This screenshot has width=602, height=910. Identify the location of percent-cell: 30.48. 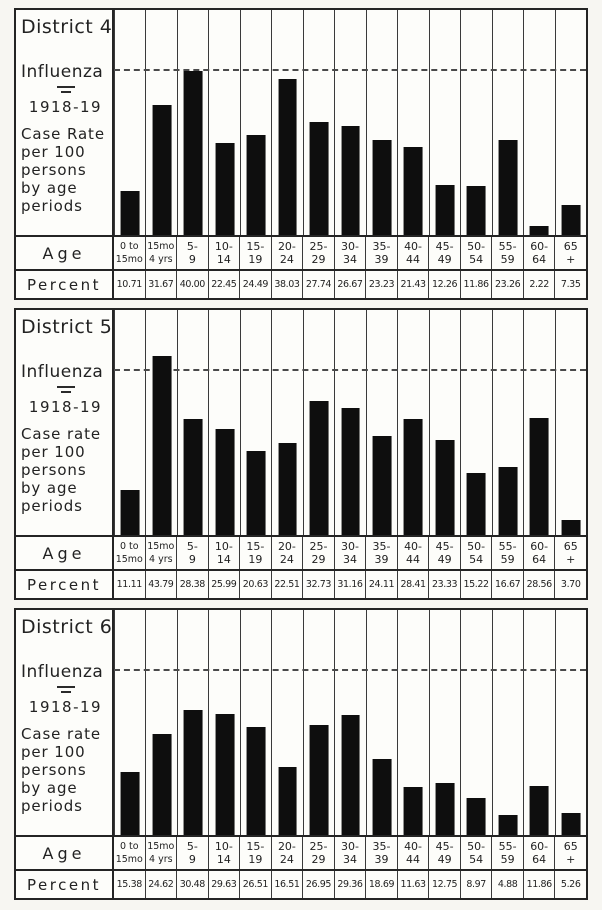
(192, 884).